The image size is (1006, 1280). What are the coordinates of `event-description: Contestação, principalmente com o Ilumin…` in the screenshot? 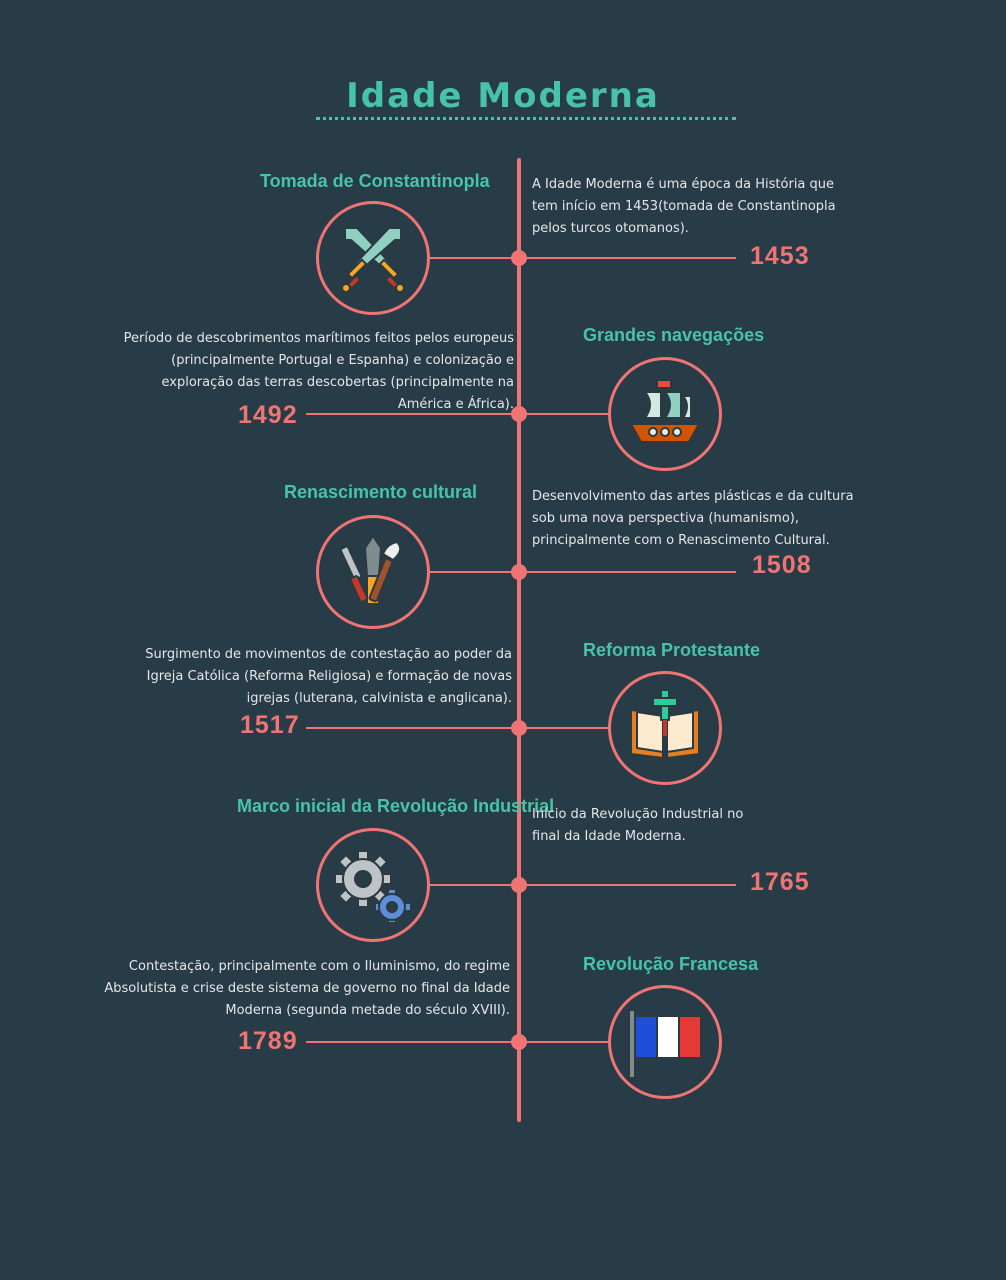 It's located at (307, 988).